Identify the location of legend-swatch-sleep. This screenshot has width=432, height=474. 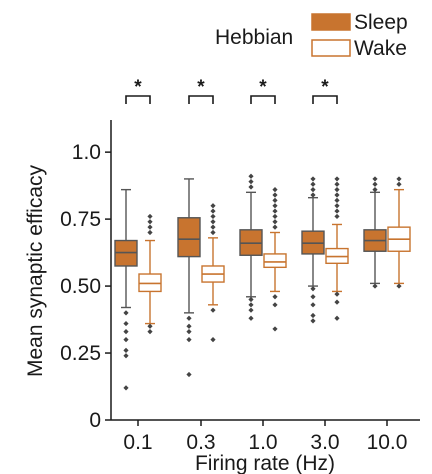
(331, 22).